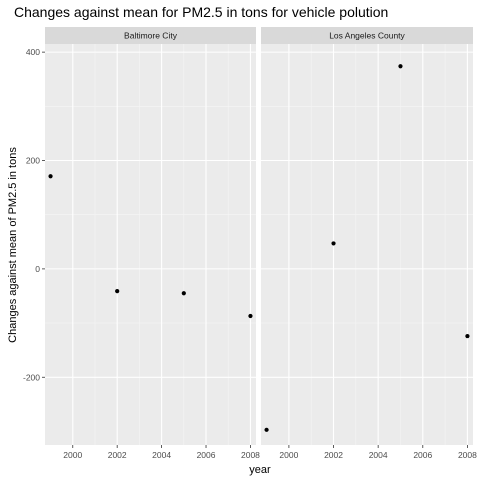  Describe the element at coordinates (33, 161) in the screenshot. I see `y-tick-label: 200` at that location.